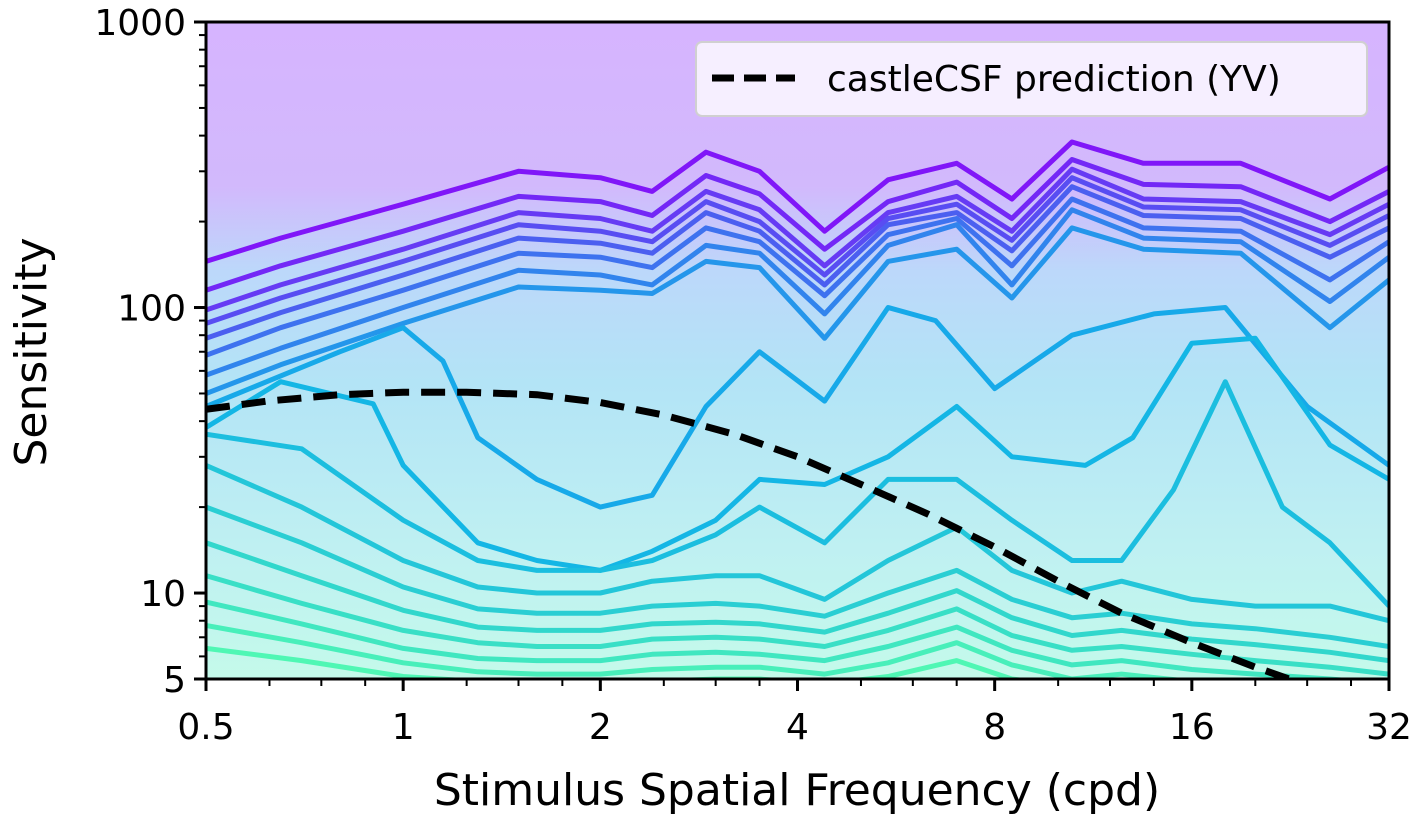  I want to click on legend: castleCSF prediction (YV), so click(1031, 79).